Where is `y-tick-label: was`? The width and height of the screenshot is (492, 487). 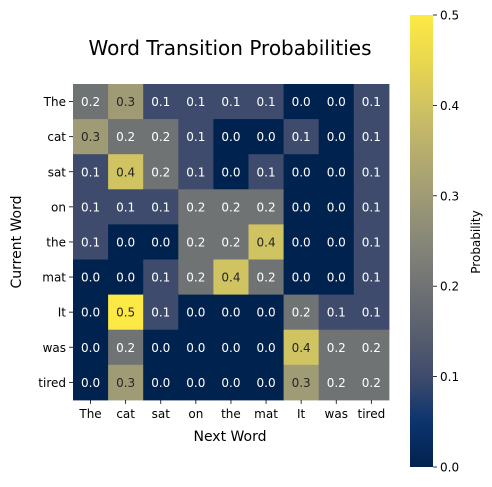
y-tick-label: was is located at coordinates (54, 348).